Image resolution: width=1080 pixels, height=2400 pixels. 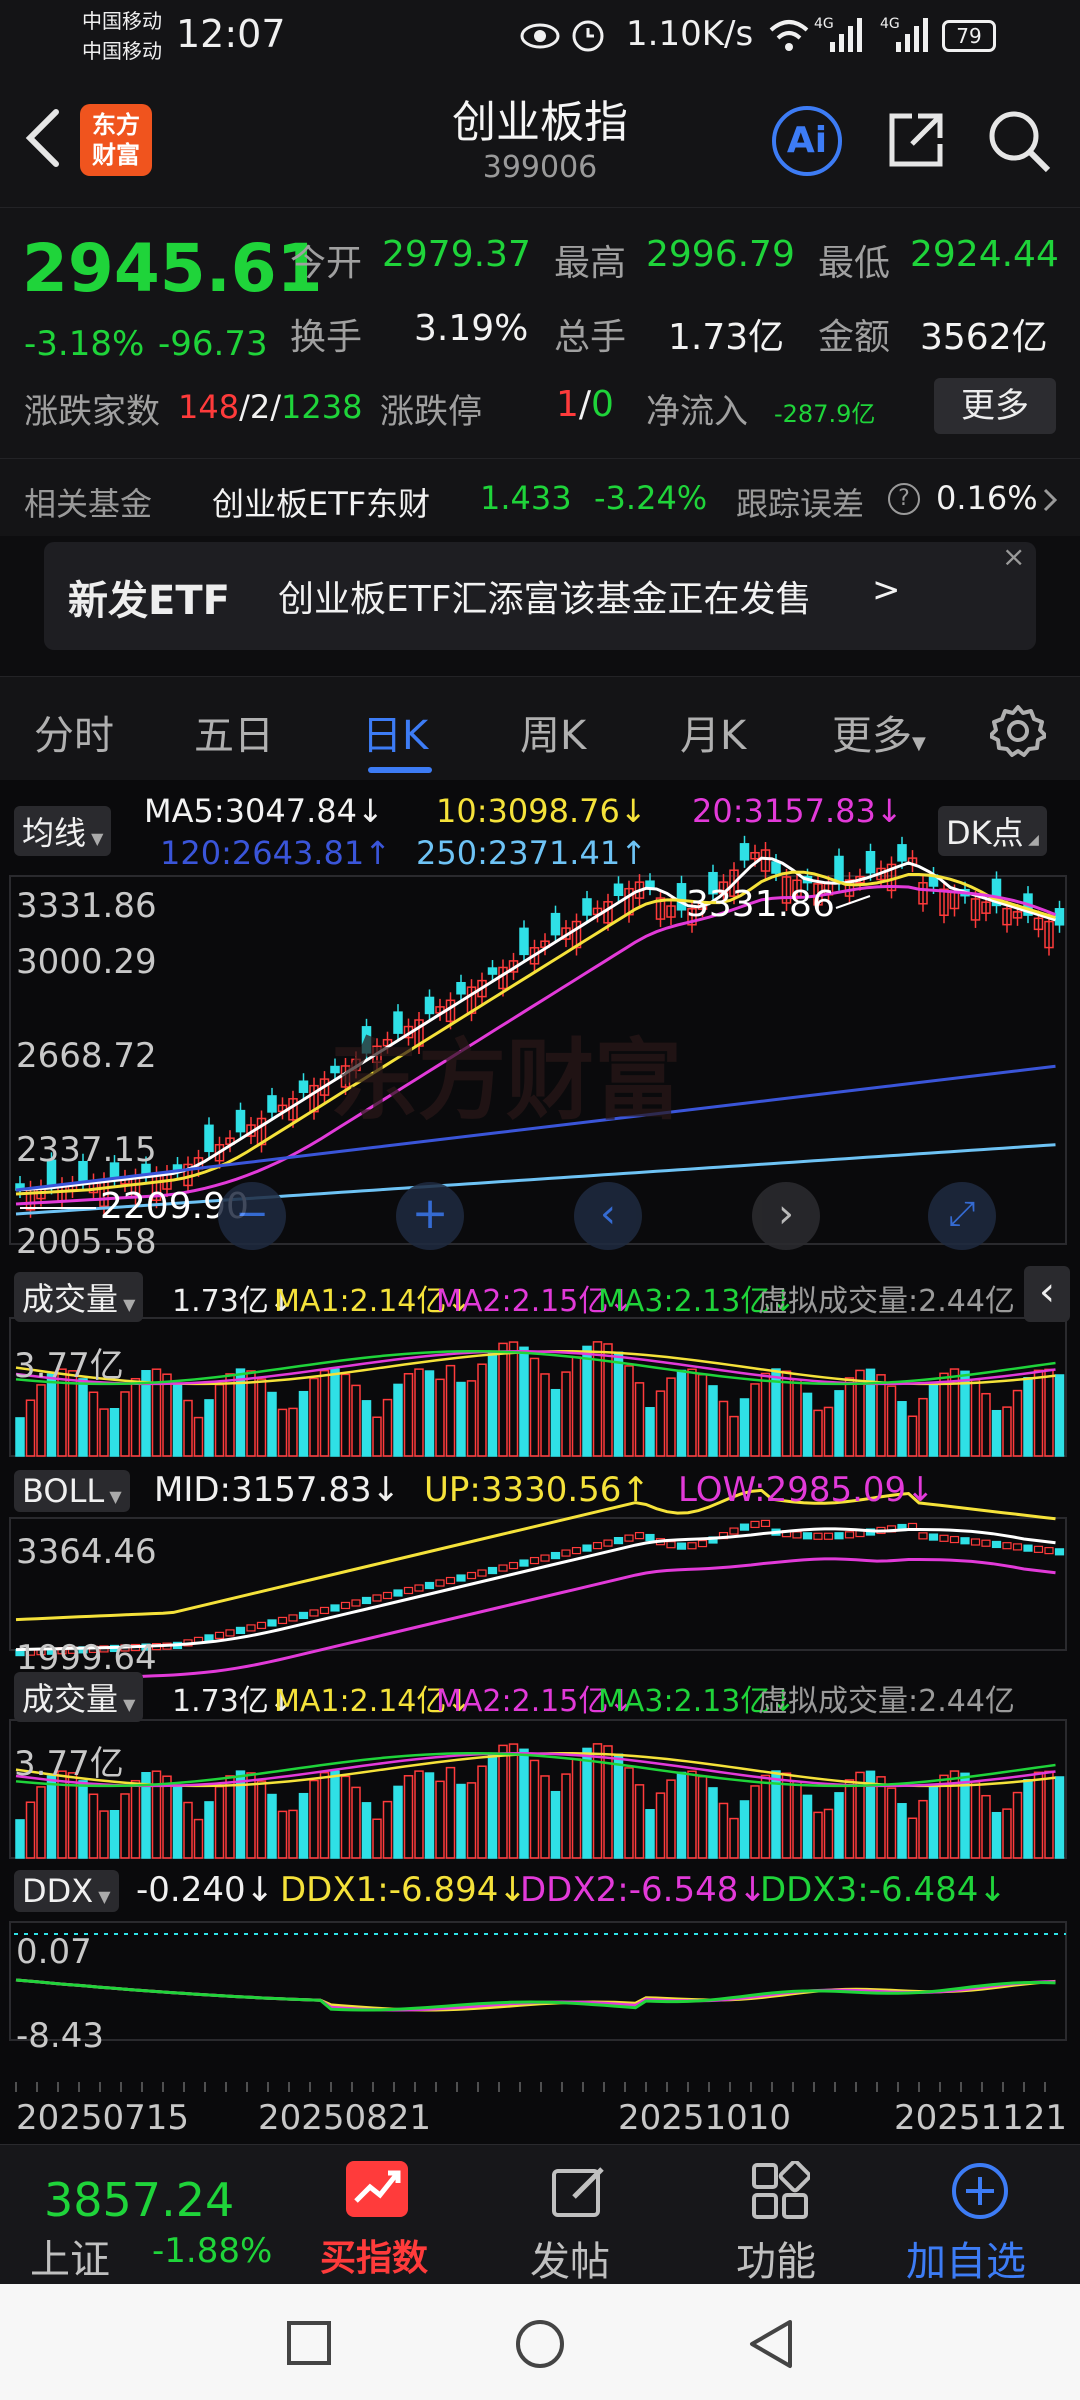 What do you see at coordinates (995, 406) in the screenshot?
I see `more-button: 更多` at bounding box center [995, 406].